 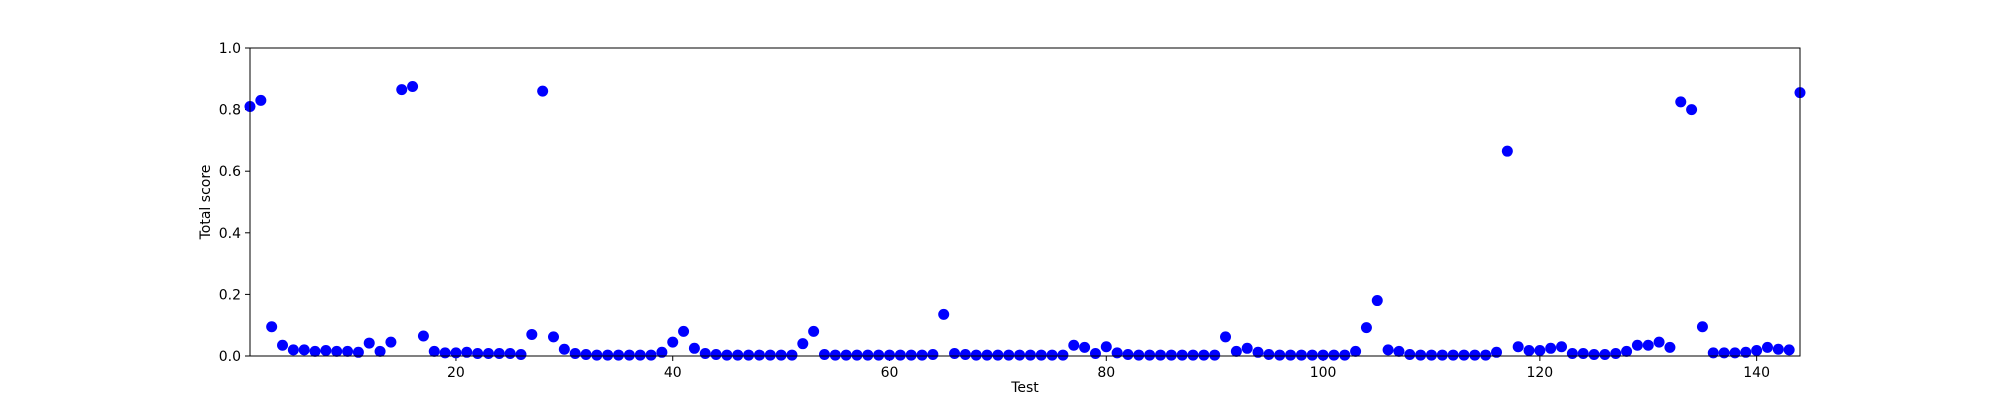 What do you see at coordinates (1106, 373) in the screenshot?
I see `x-tick-label: 80` at bounding box center [1106, 373].